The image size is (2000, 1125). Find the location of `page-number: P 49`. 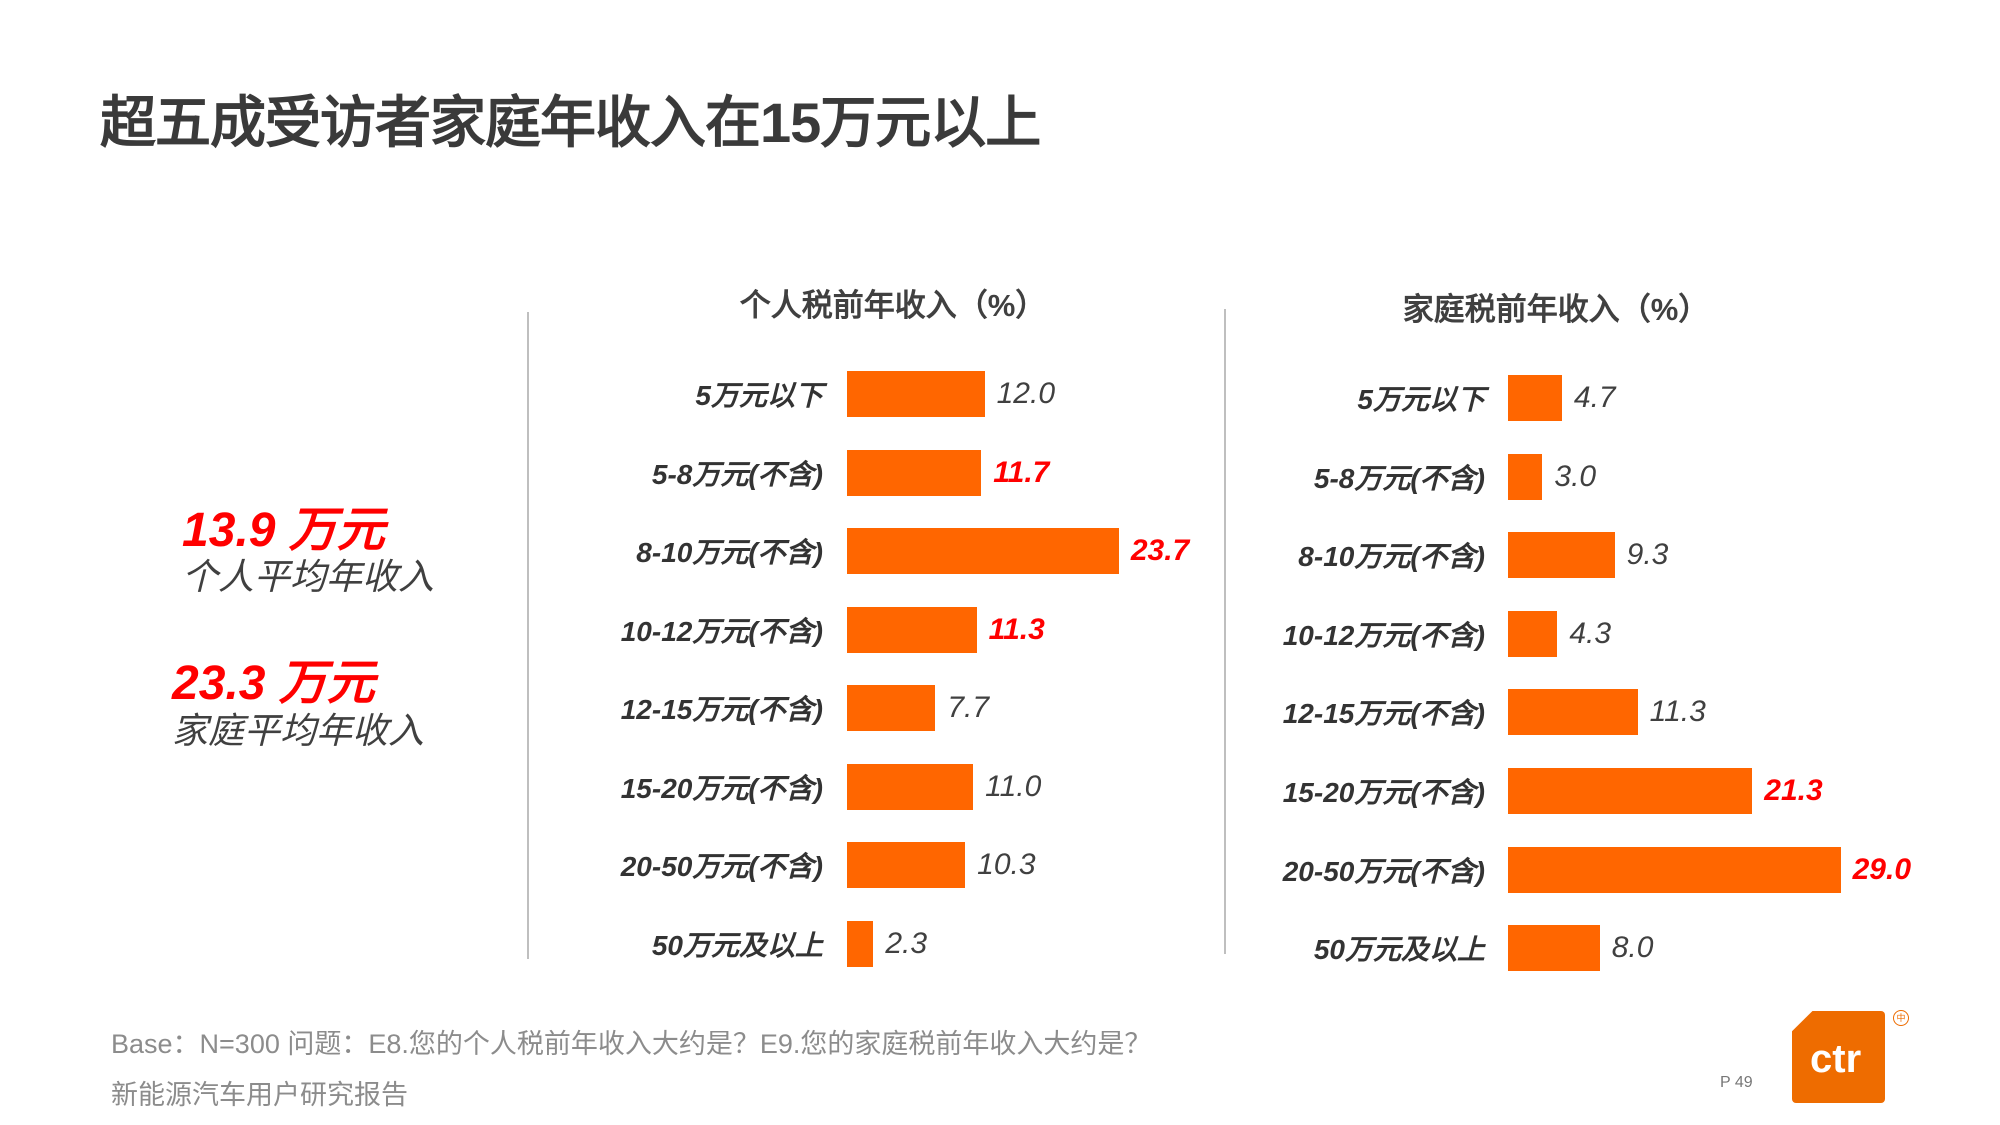

page-number: P 49 is located at coordinates (1736, 1082).